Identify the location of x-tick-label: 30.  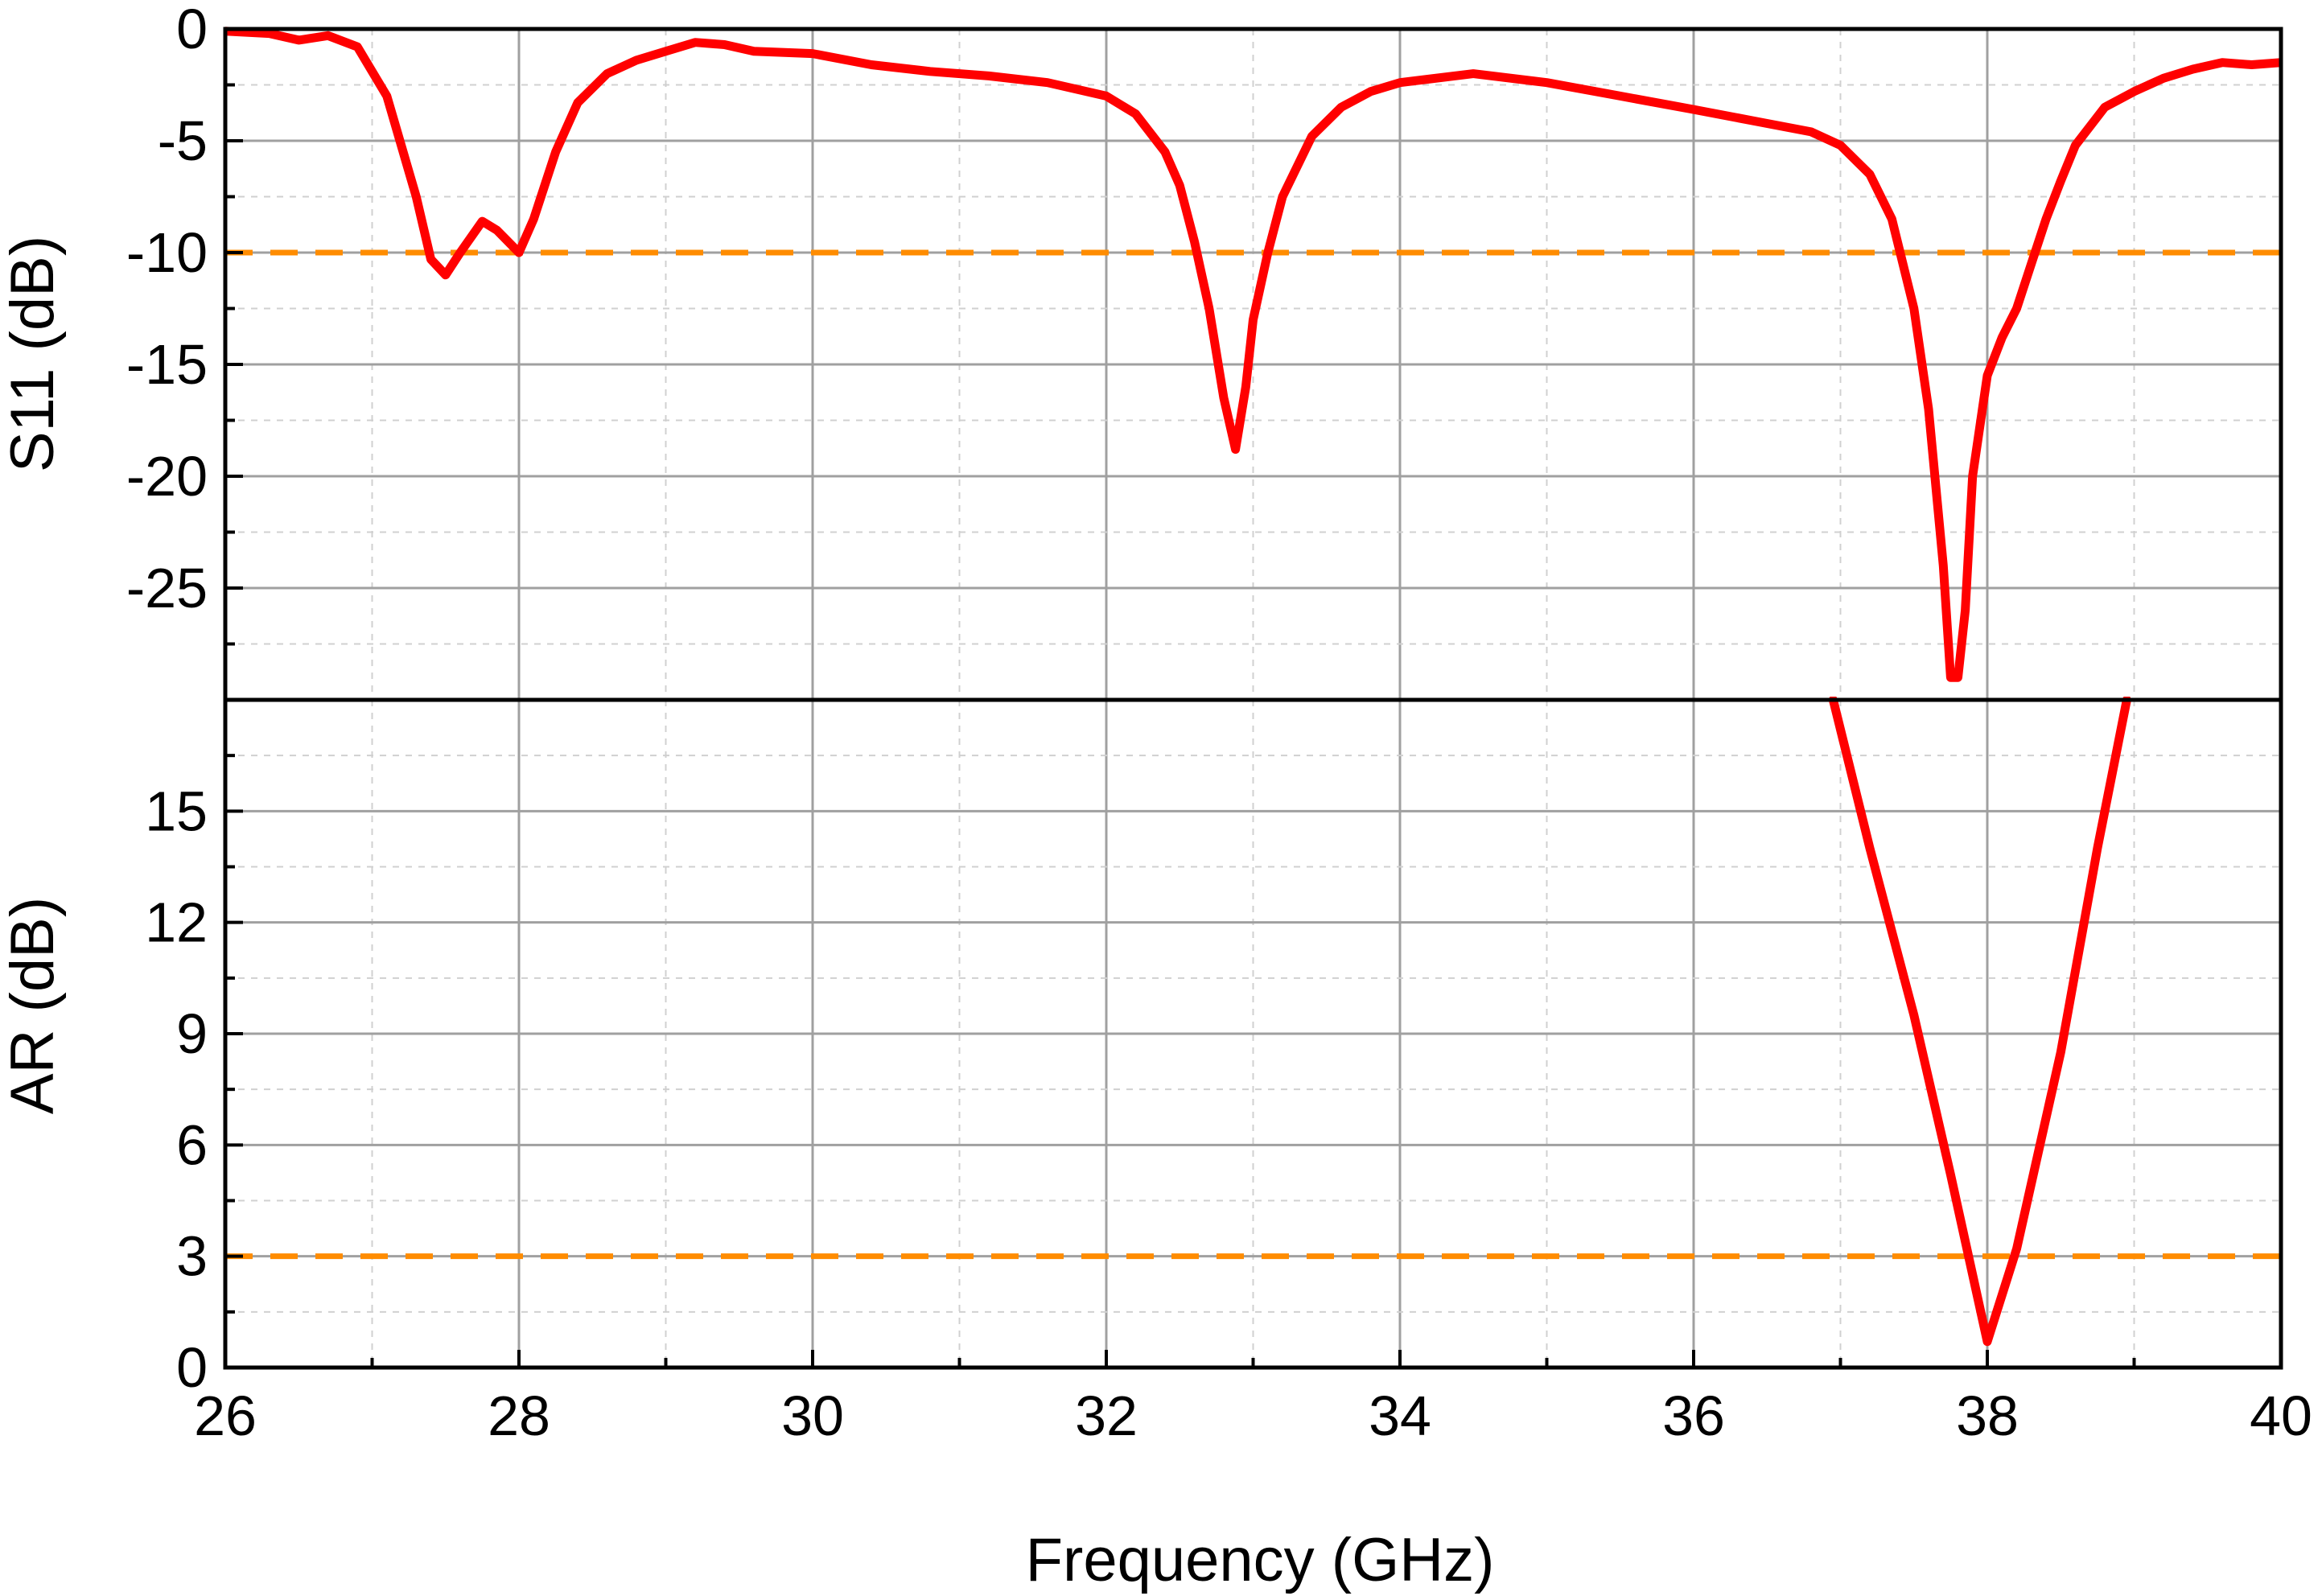
(812, 1415).